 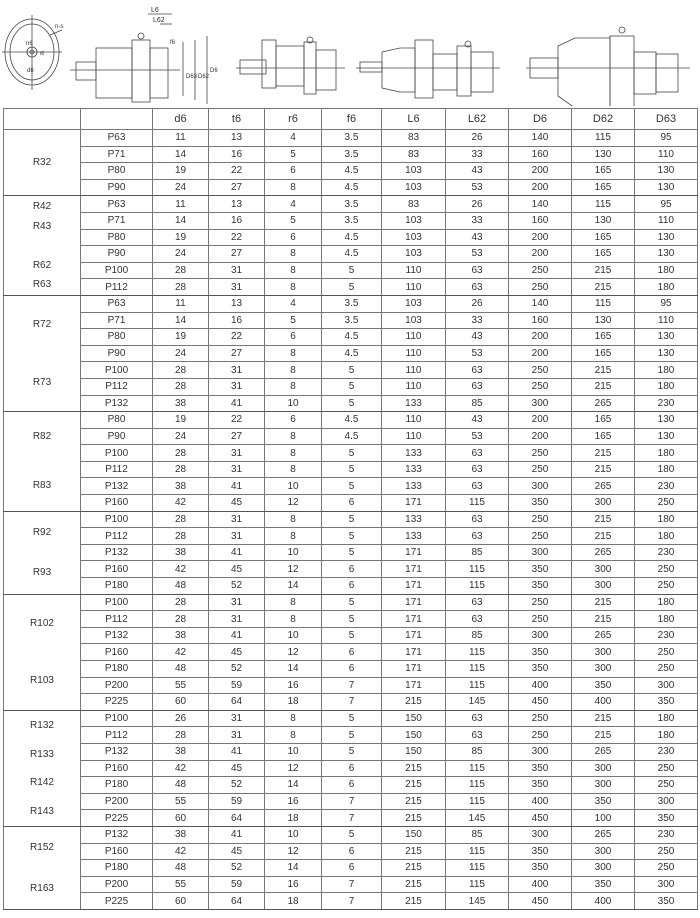 I want to click on value-cell: 43, so click(x=477, y=237).